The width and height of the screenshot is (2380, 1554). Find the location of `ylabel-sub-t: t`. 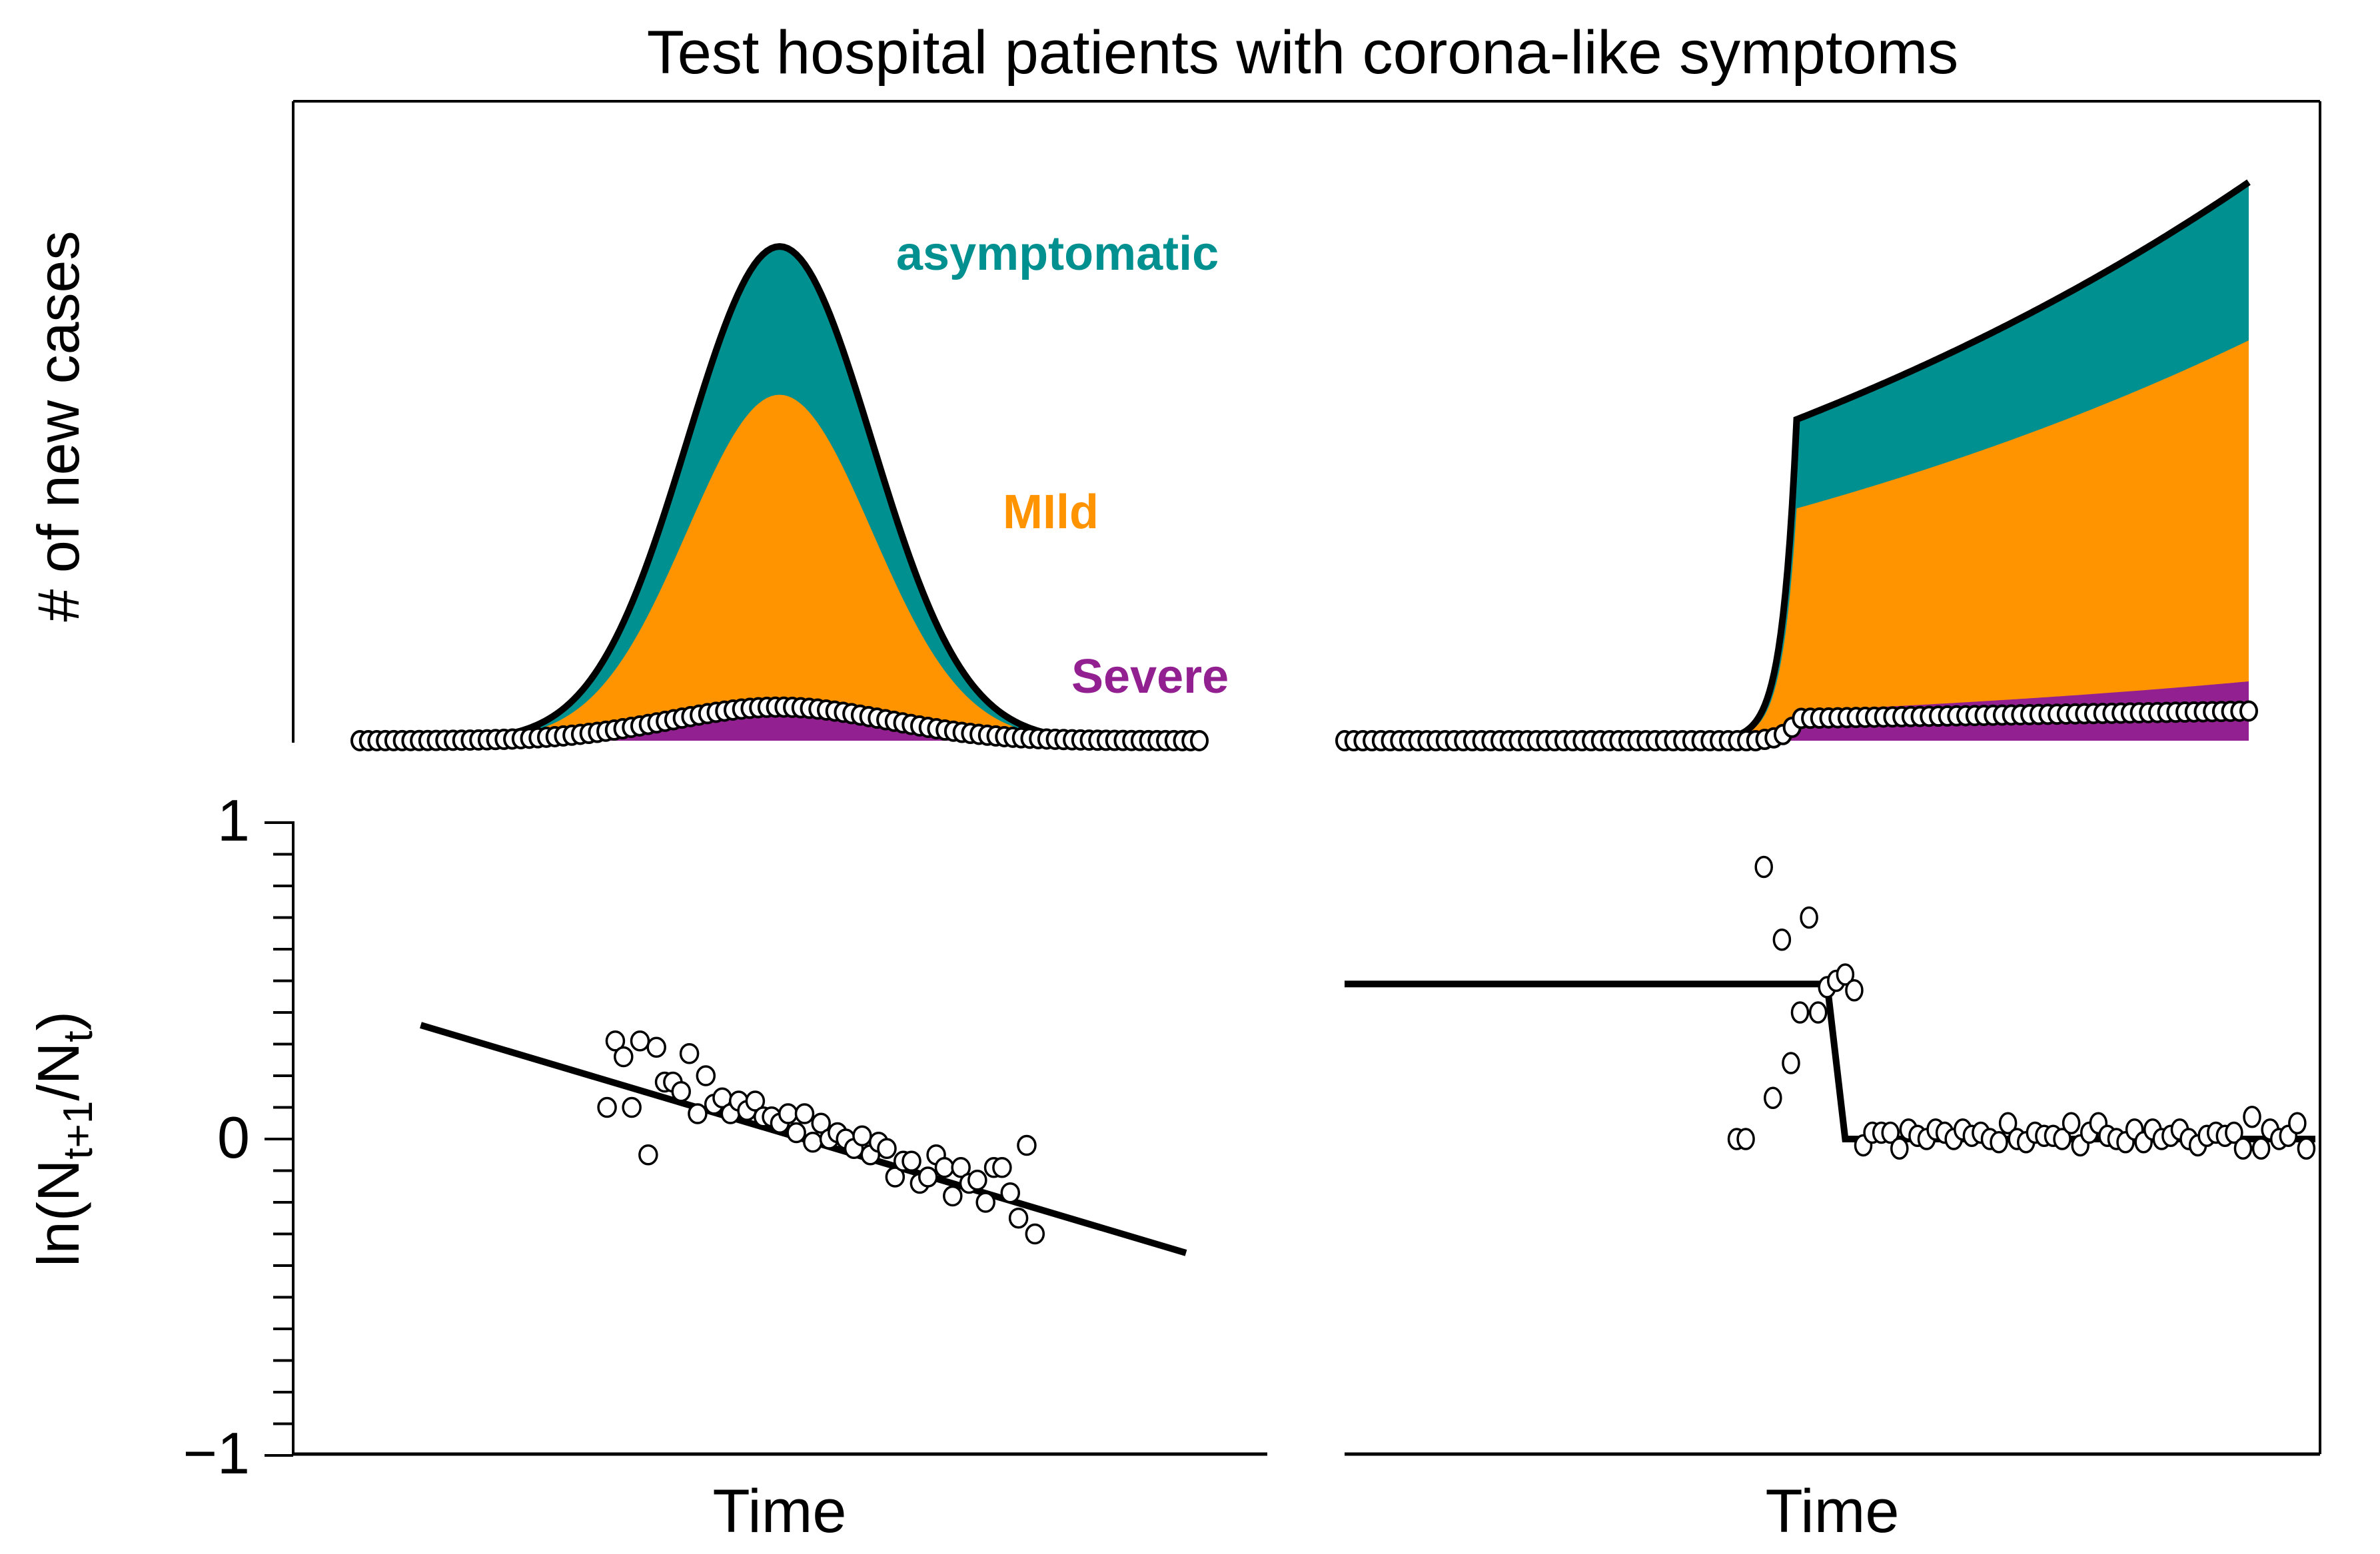

ylabel-sub-t: t is located at coordinates (78, 1036).